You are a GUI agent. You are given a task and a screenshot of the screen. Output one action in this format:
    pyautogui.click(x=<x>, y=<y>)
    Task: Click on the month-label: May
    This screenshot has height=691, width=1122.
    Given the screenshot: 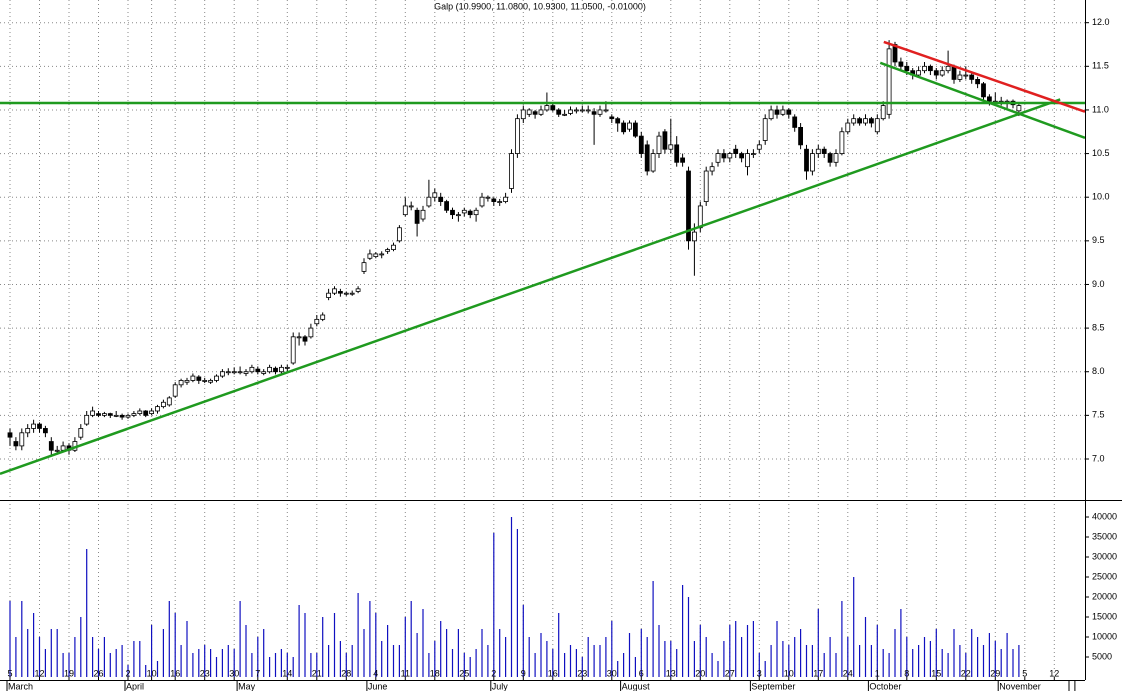 What is the action you would take?
    pyautogui.click(x=247, y=686)
    